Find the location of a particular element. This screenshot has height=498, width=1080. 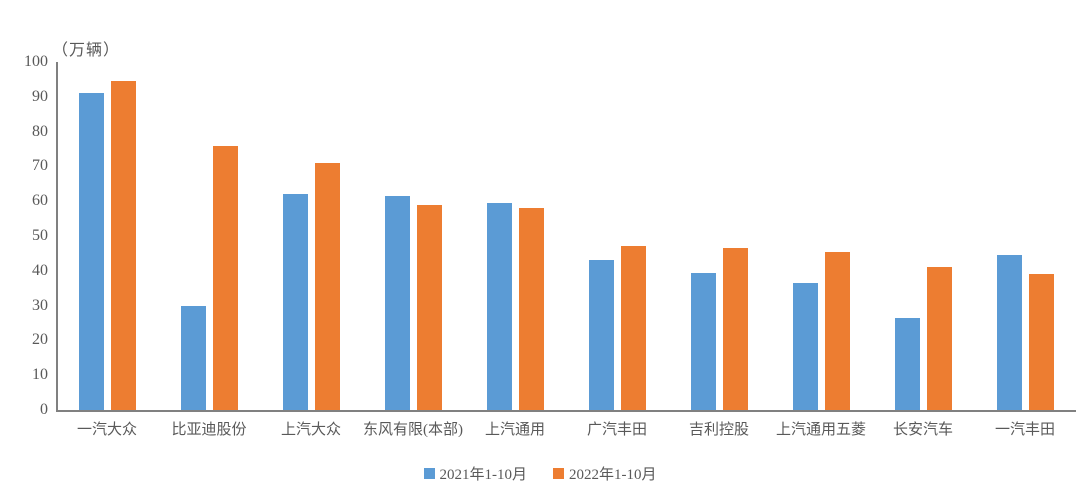

legend-label-2022: 2022年1-10月 is located at coordinates (613, 475).